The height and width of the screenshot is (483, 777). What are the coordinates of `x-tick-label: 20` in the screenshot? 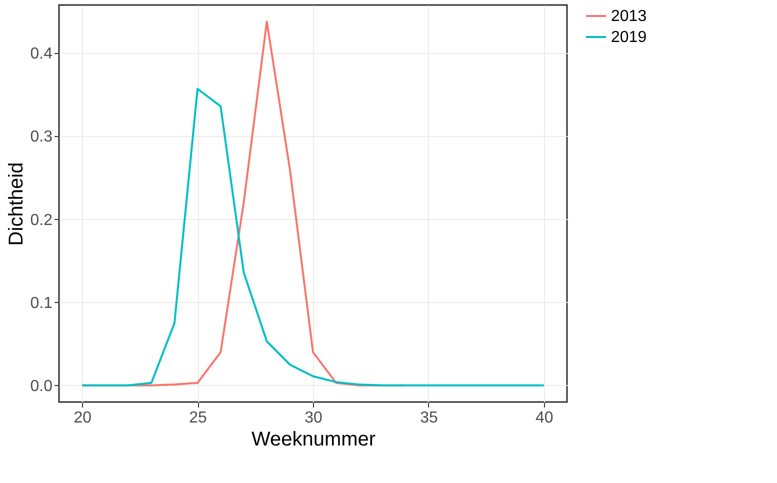 It's located at (83, 418).